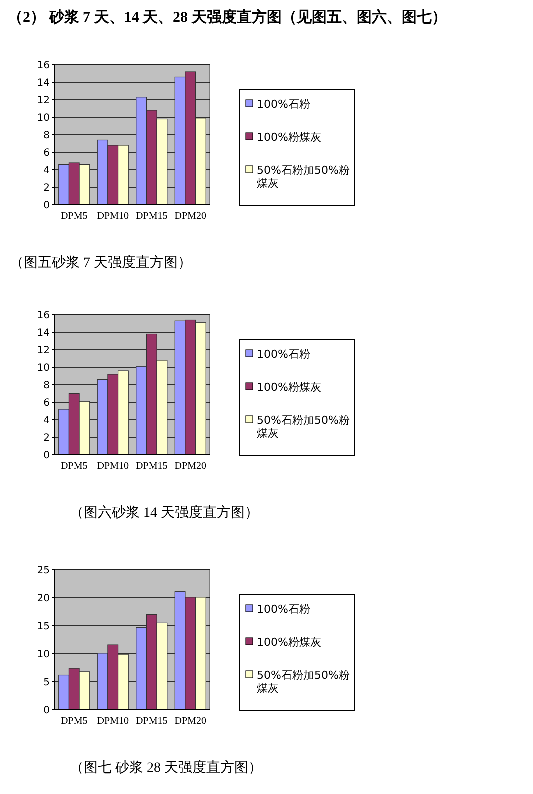 The image size is (533, 794). Describe the element at coordinates (43, 599) in the screenshot. I see `y-tick-label: 20` at that location.